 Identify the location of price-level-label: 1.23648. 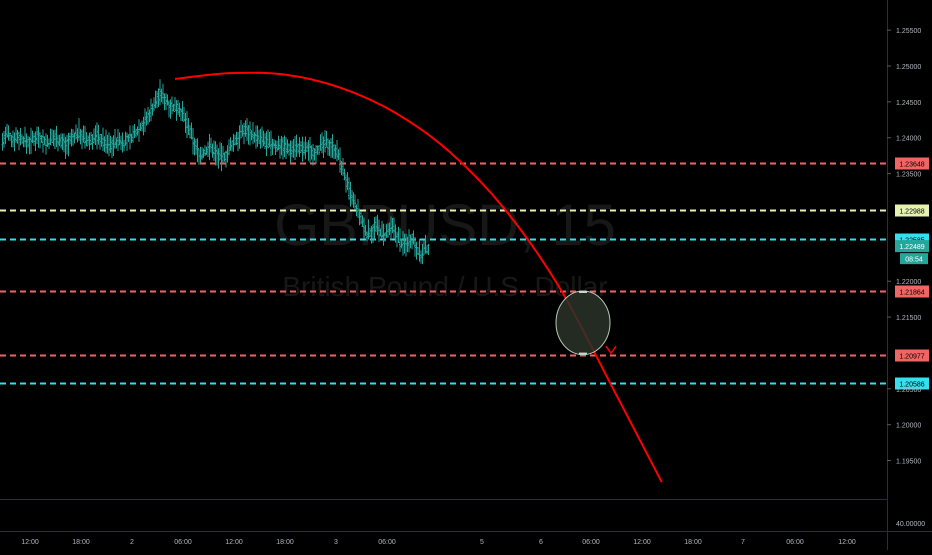
(911, 165).